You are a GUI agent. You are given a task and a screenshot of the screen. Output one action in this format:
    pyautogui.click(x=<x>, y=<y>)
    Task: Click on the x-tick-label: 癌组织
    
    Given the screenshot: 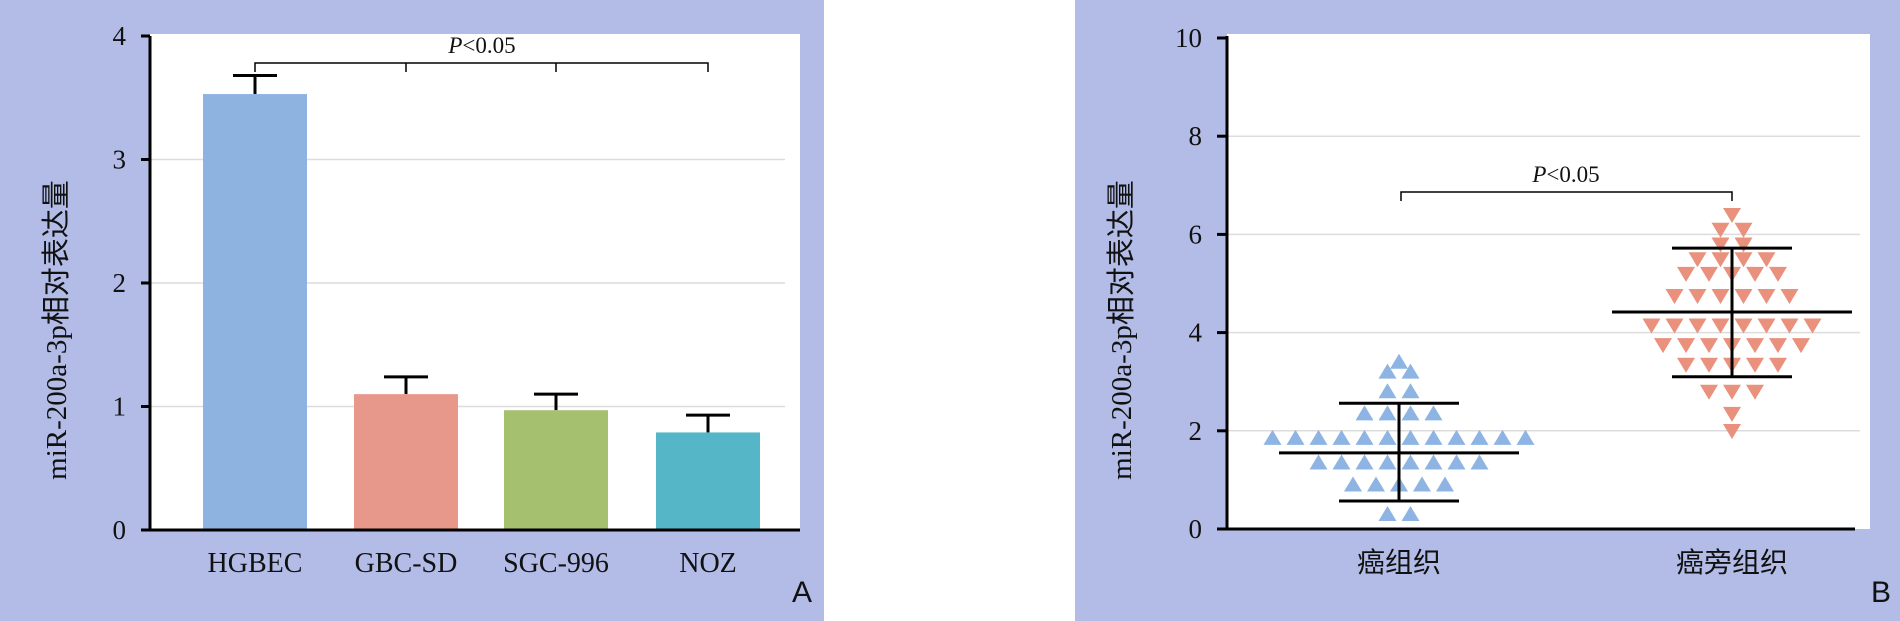 What is the action you would take?
    pyautogui.click(x=1399, y=563)
    